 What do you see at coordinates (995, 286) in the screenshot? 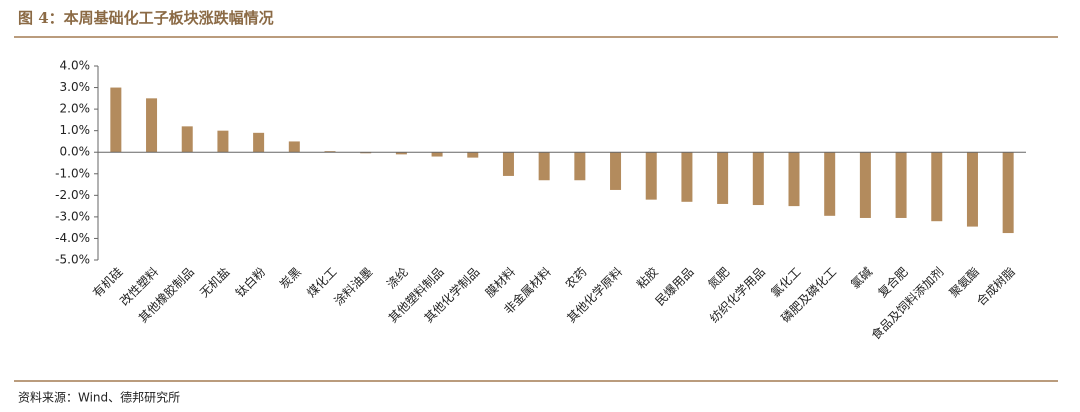
I see `x-tick-label: 合成树脂` at bounding box center [995, 286].